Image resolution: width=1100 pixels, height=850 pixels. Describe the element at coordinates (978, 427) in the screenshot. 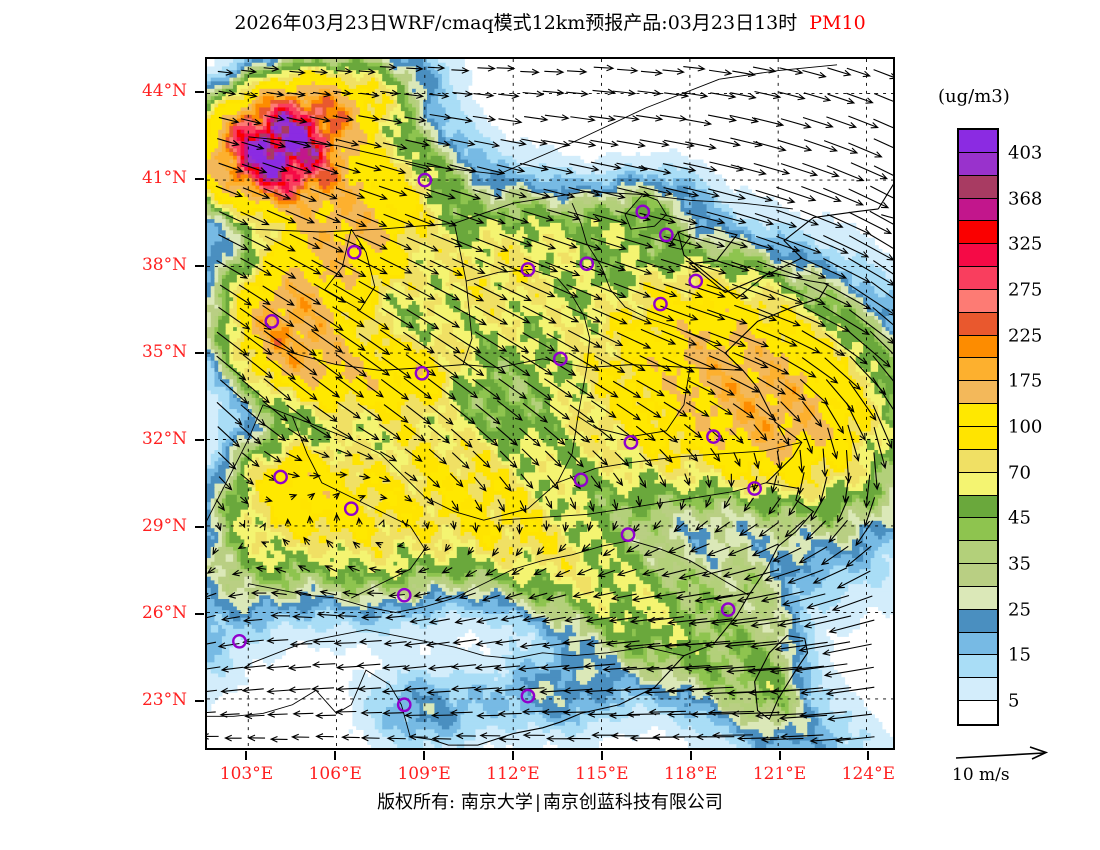

I see `colorbar` at that location.